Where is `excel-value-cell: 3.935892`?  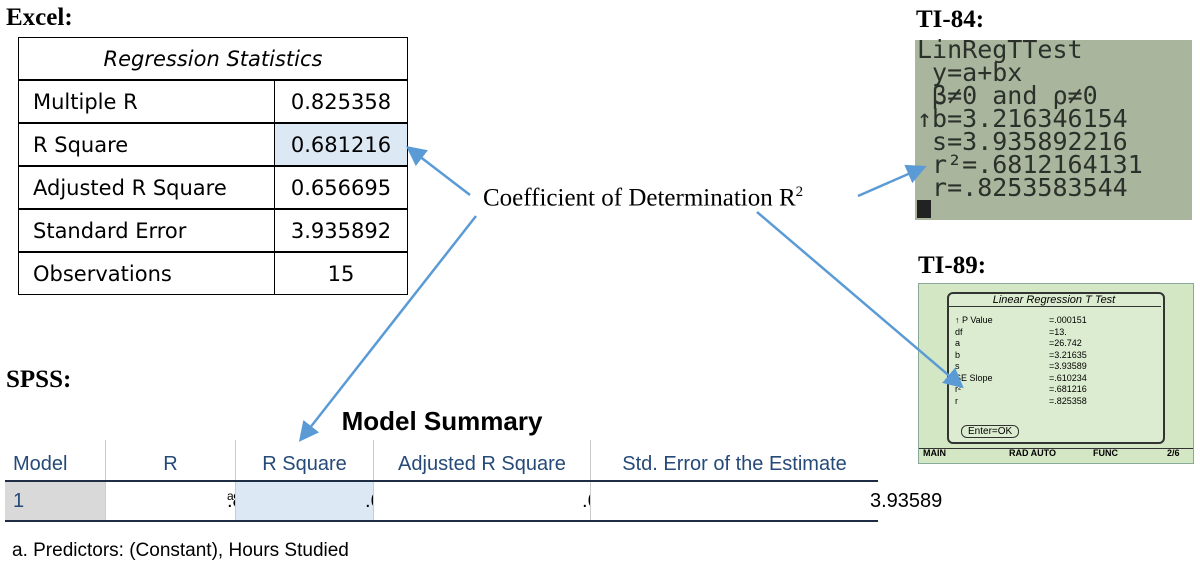 excel-value-cell: 3.935892 is located at coordinates (341, 230).